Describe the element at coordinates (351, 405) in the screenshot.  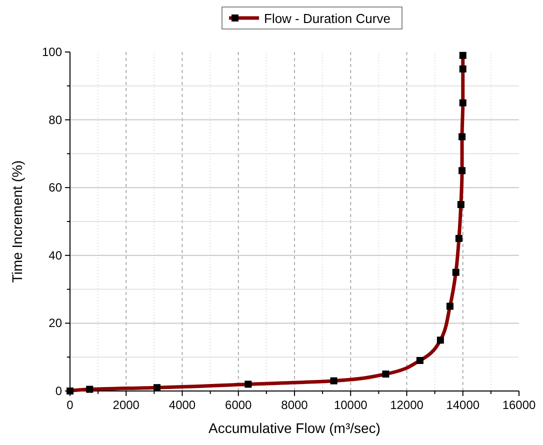
I see `x-tick-label: 10000` at that location.